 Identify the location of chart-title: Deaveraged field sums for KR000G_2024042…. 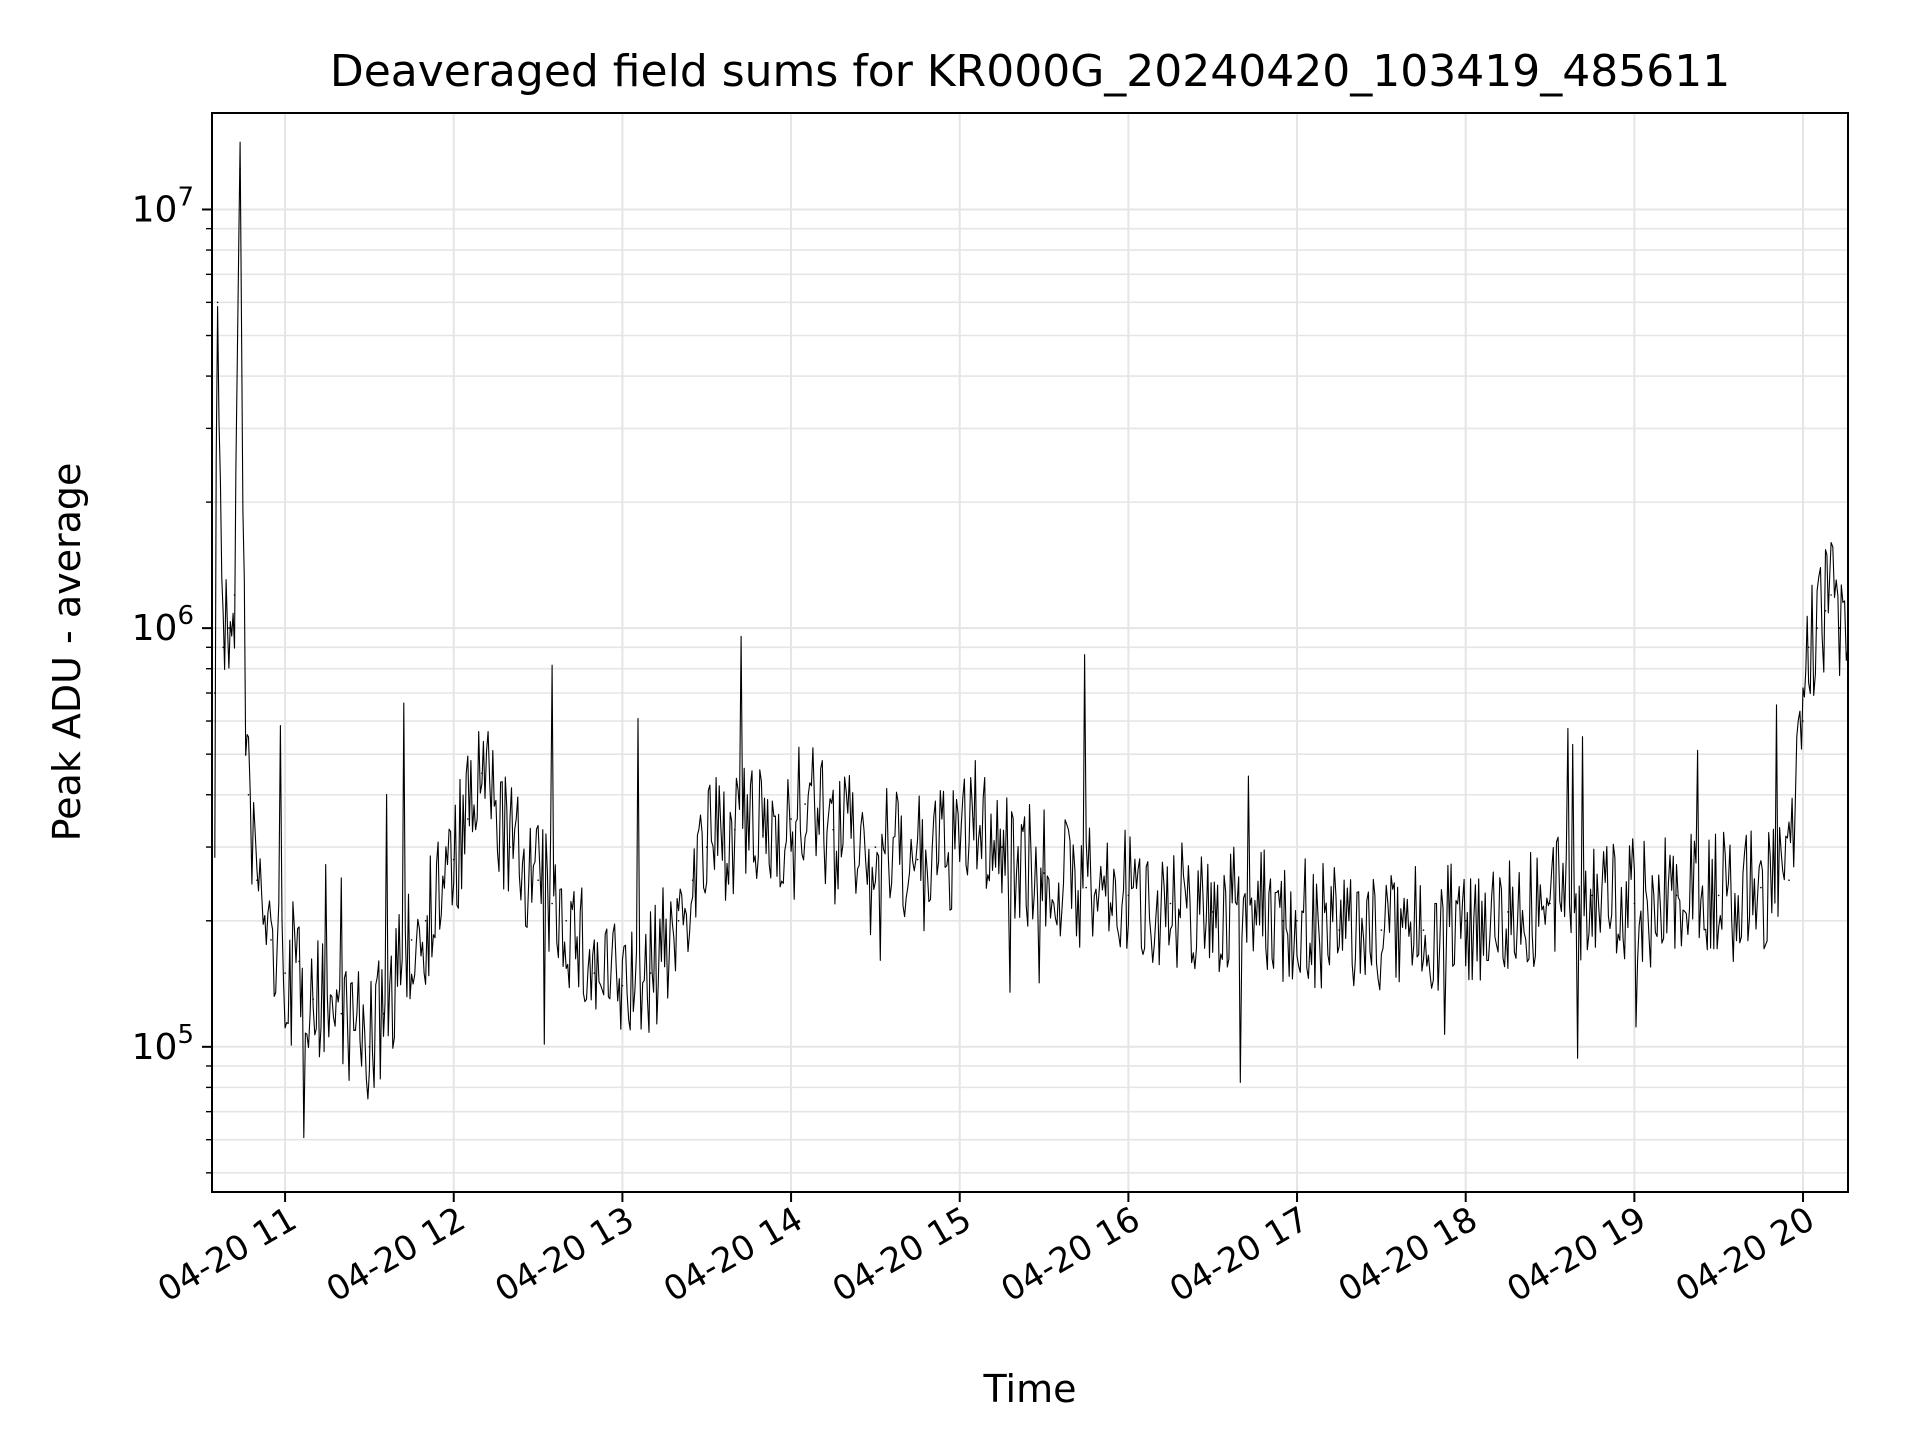
(1030, 71).